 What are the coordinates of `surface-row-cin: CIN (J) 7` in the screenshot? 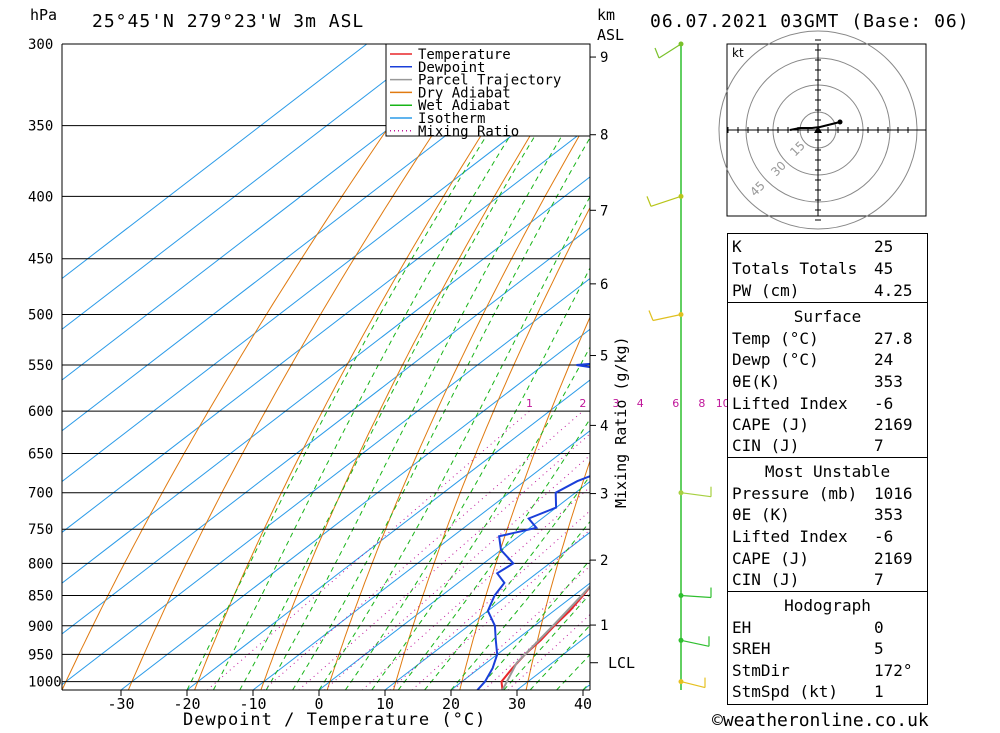 It's located at (808, 445).